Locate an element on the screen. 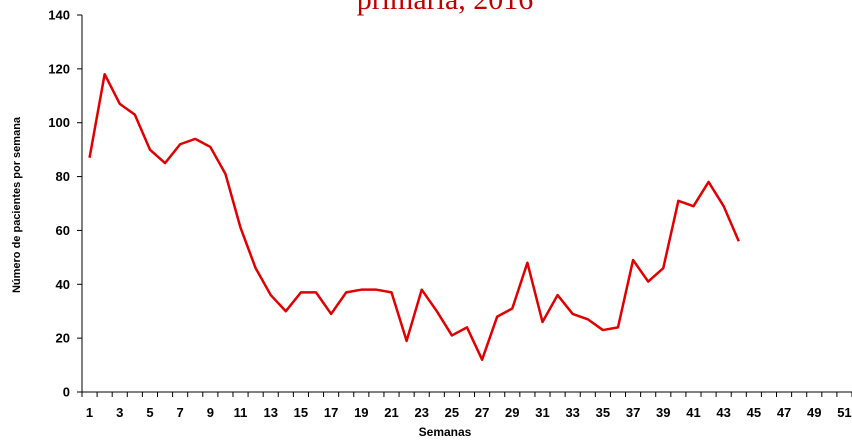  y-tick-label: 60 is located at coordinates (63, 230).